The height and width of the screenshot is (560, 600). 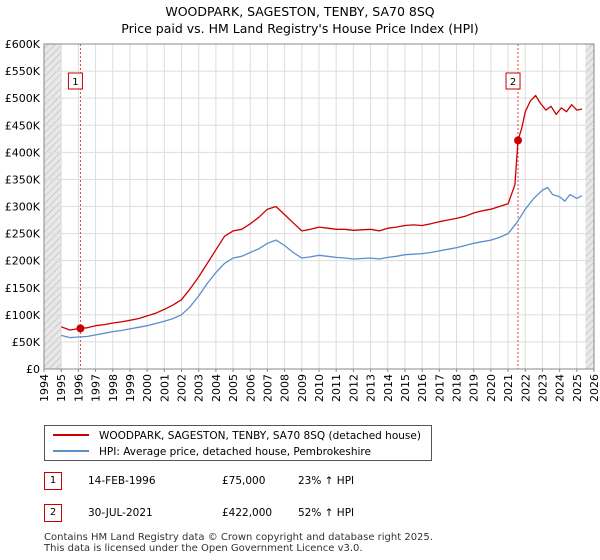 I want to click on x-tick-label: 1998, so click(x=113, y=388).